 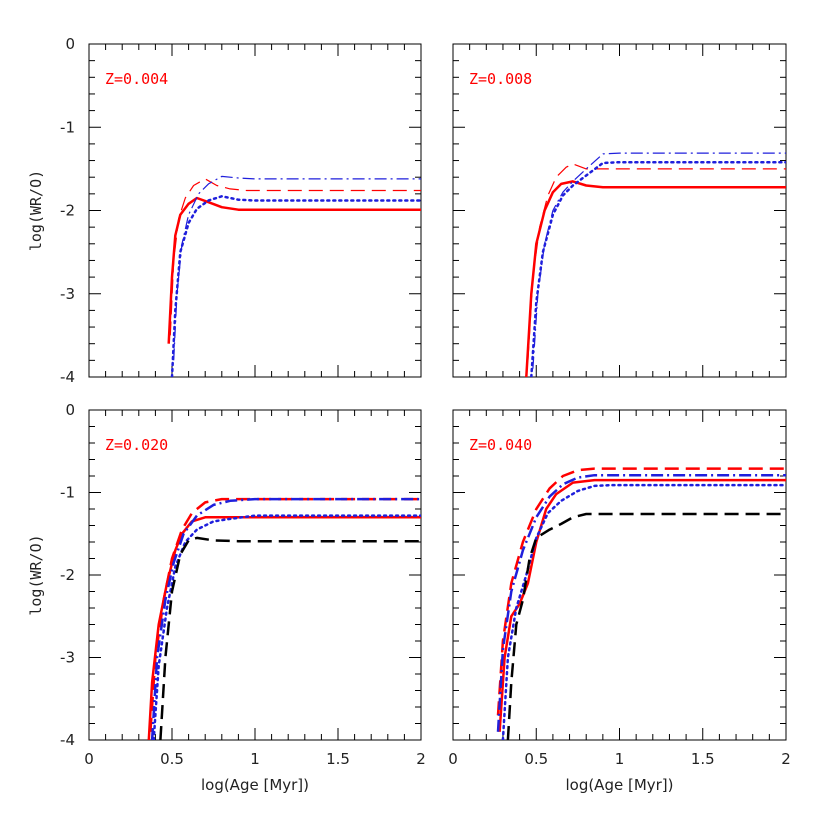 What do you see at coordinates (500, 79) in the screenshot?
I see `panel-label: Z=0.008` at bounding box center [500, 79].